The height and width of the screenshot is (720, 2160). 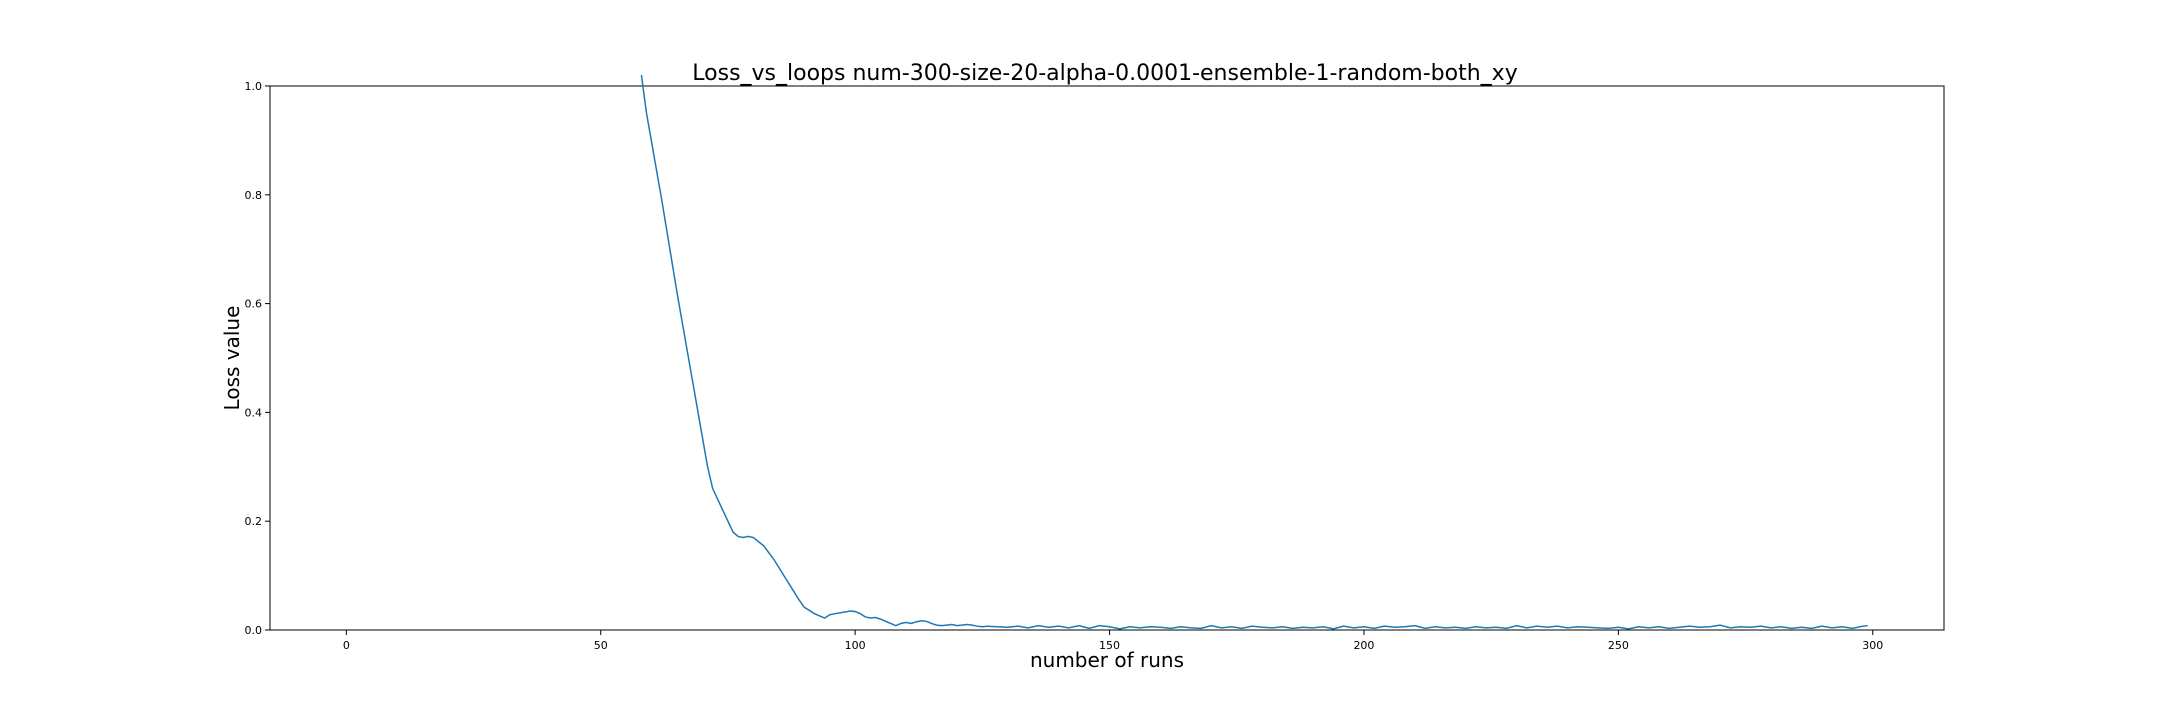 I want to click on x-tick-label: 150, so click(x=1109, y=645).